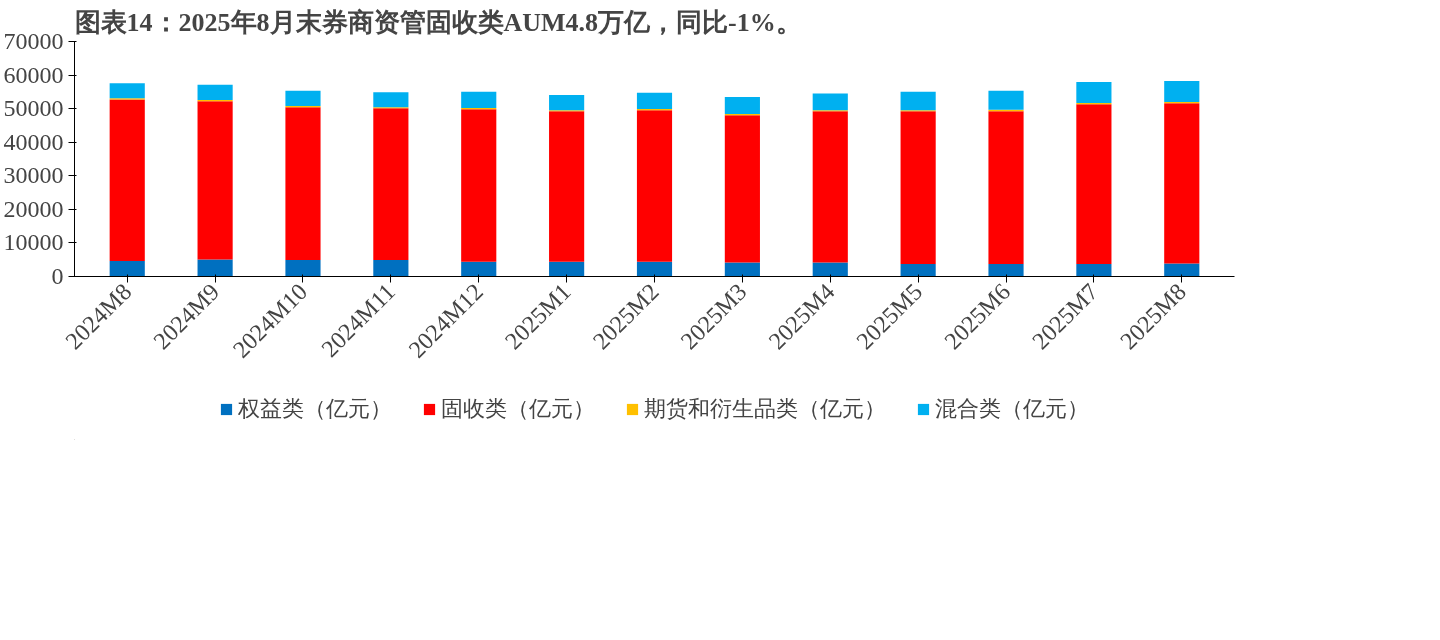 This screenshot has height=640, width=1440. I want to click on y-tick-label: 70000, so click(33, 41).